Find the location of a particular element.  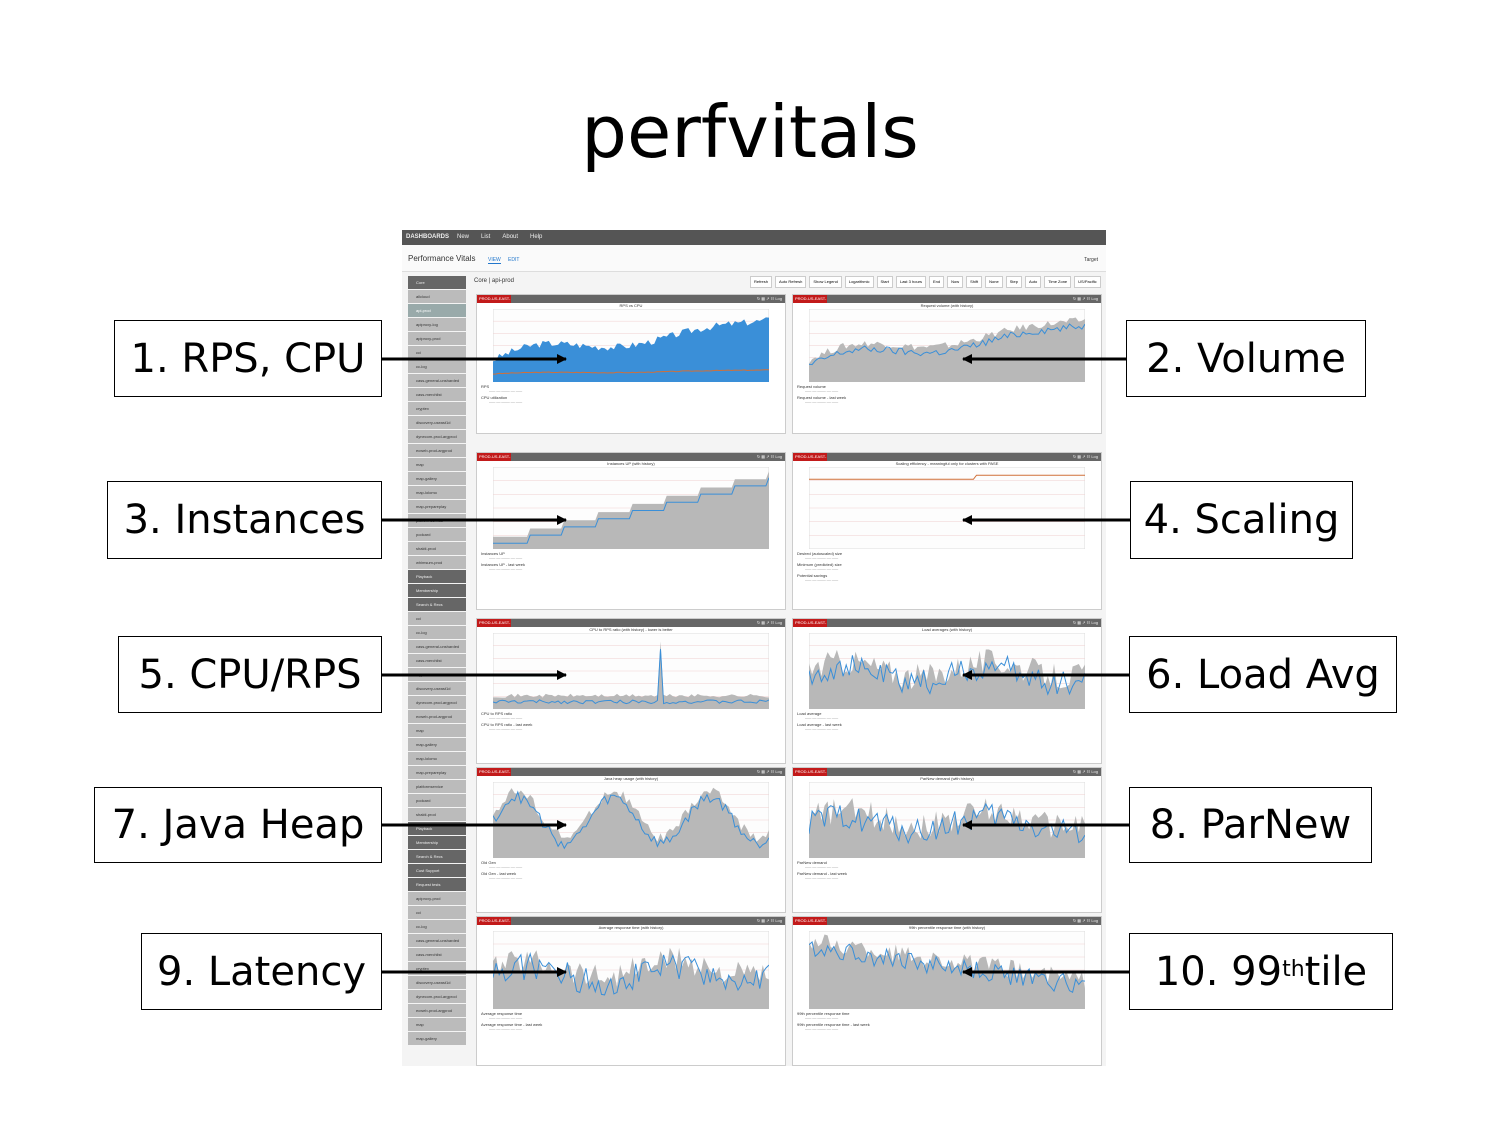

control-12: Time Zone is located at coordinates (1058, 282).